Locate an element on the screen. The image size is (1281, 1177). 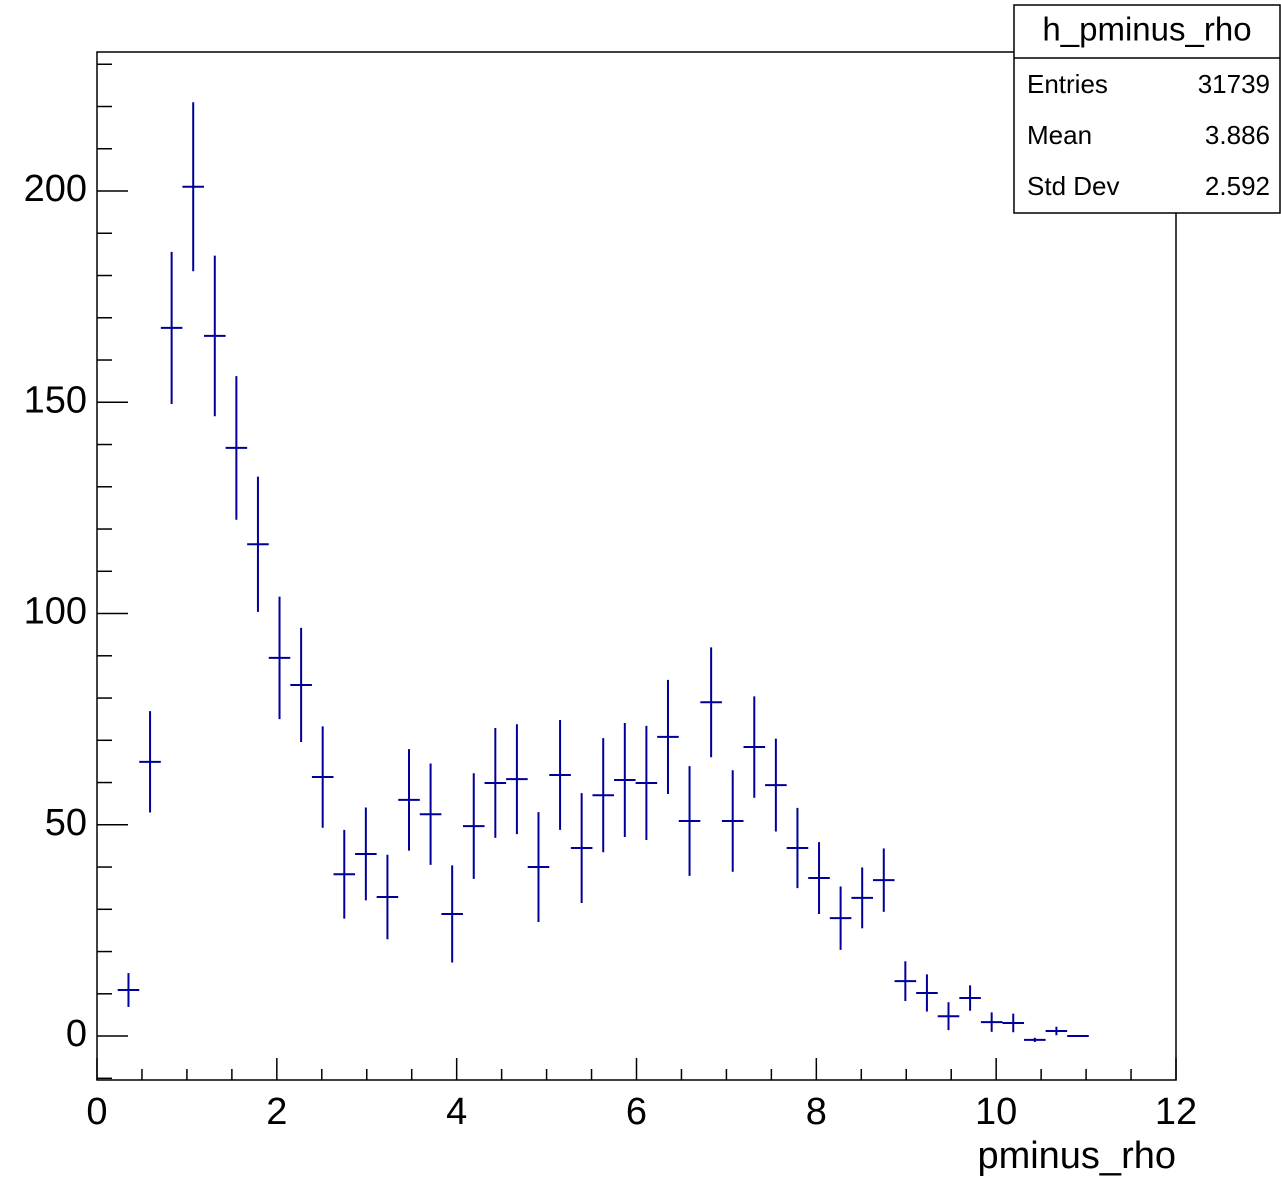
stats-value: 31739 is located at coordinates (1234, 84).